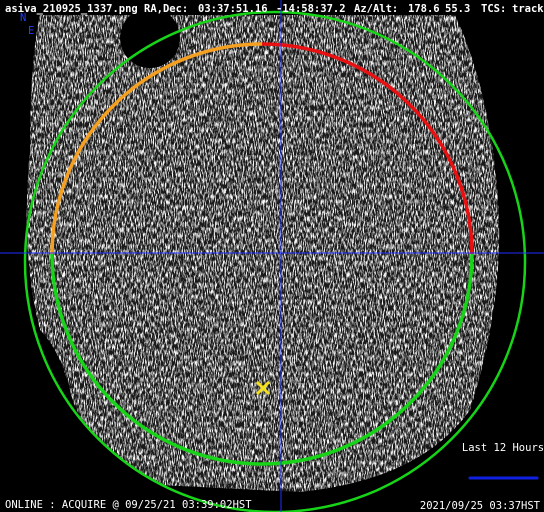 The height and width of the screenshot is (512, 544). What do you see at coordinates (233, 9) in the screenshot?
I see `ra-value: 03:37:51.16` at bounding box center [233, 9].